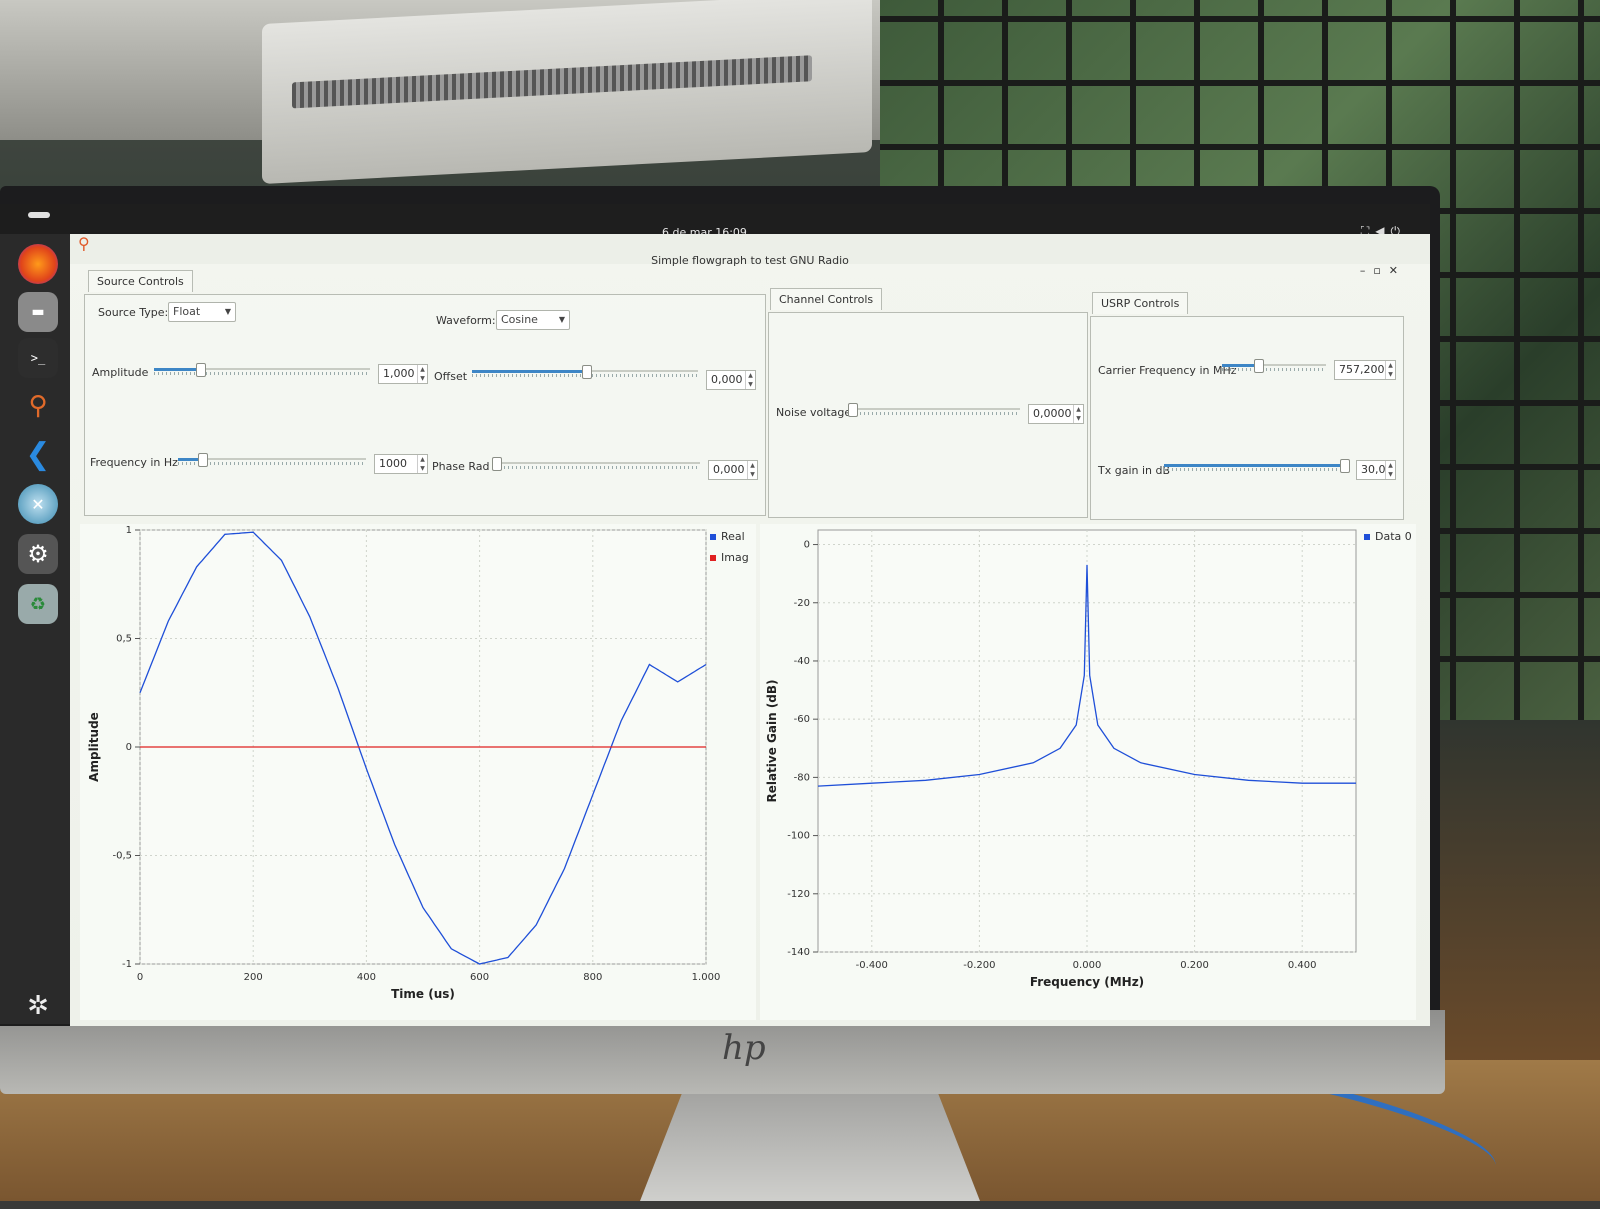 The image size is (1600, 1209). I want to click on frequency-label: Frequency in Hz, so click(134, 462).